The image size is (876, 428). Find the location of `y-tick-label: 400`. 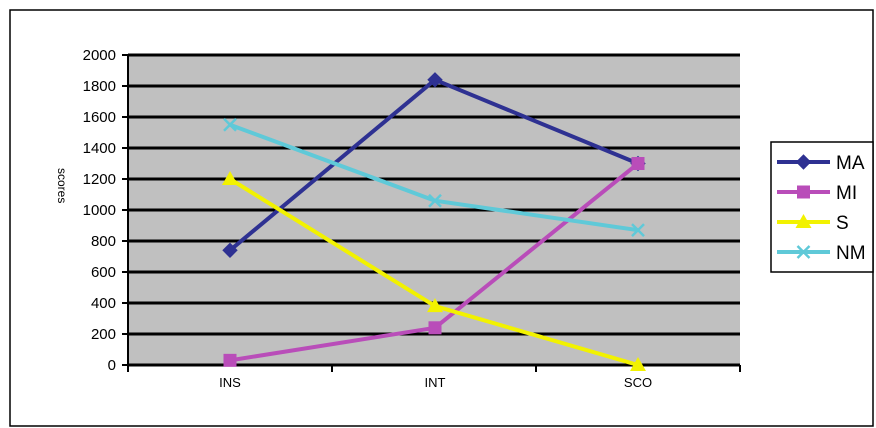

y-tick-label: 400 is located at coordinates (103, 303).